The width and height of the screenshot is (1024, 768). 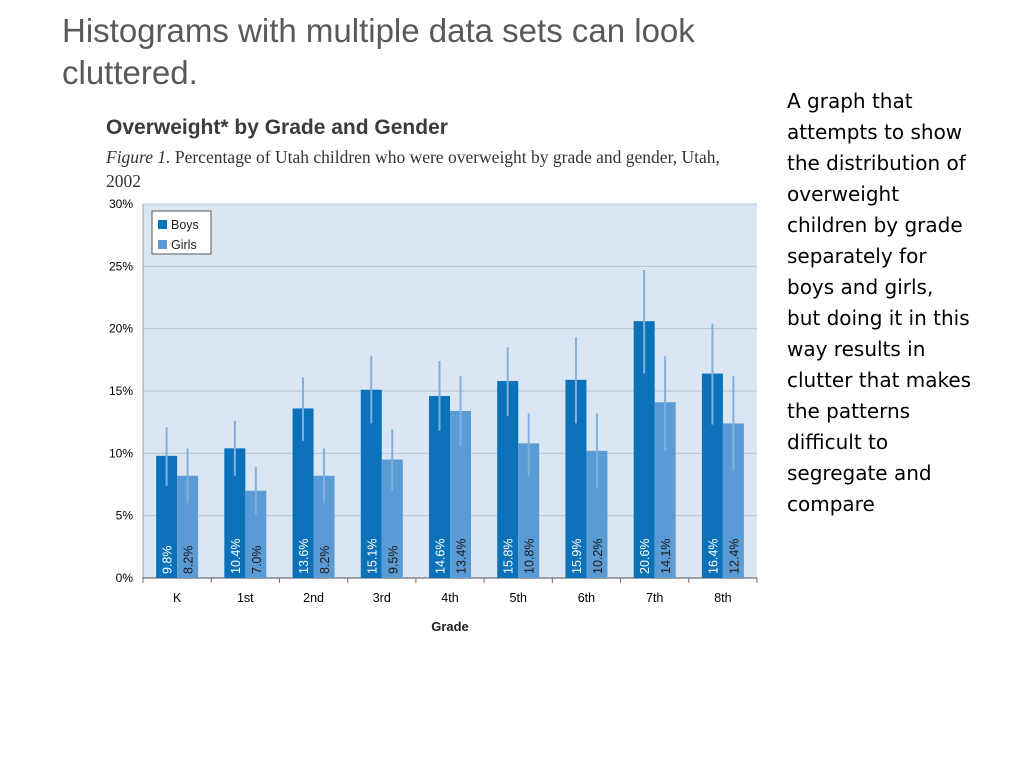 I want to click on y-tick-label: 15%, so click(x=121, y=391).